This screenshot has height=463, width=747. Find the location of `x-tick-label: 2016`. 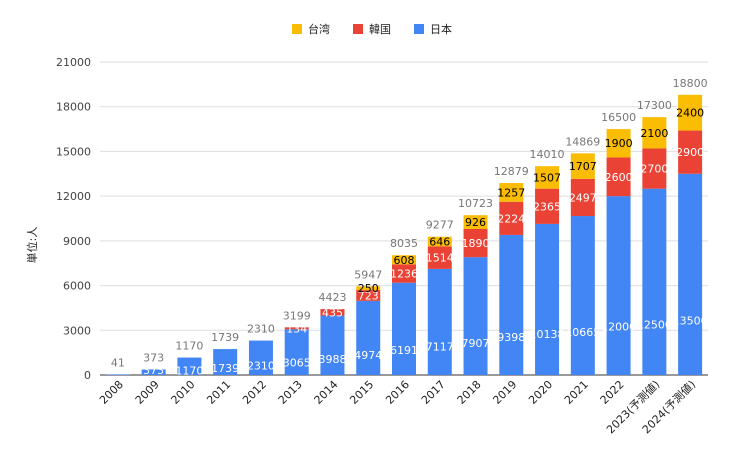

x-tick-label: 2016 is located at coordinates (397, 392).